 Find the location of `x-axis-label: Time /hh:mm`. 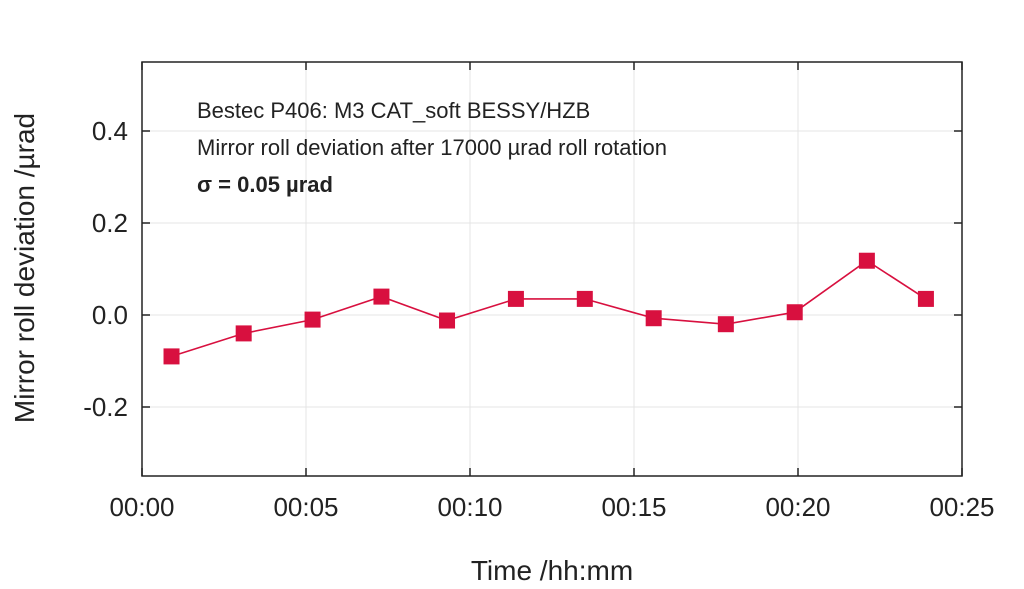

x-axis-label: Time /hh:mm is located at coordinates (552, 570).